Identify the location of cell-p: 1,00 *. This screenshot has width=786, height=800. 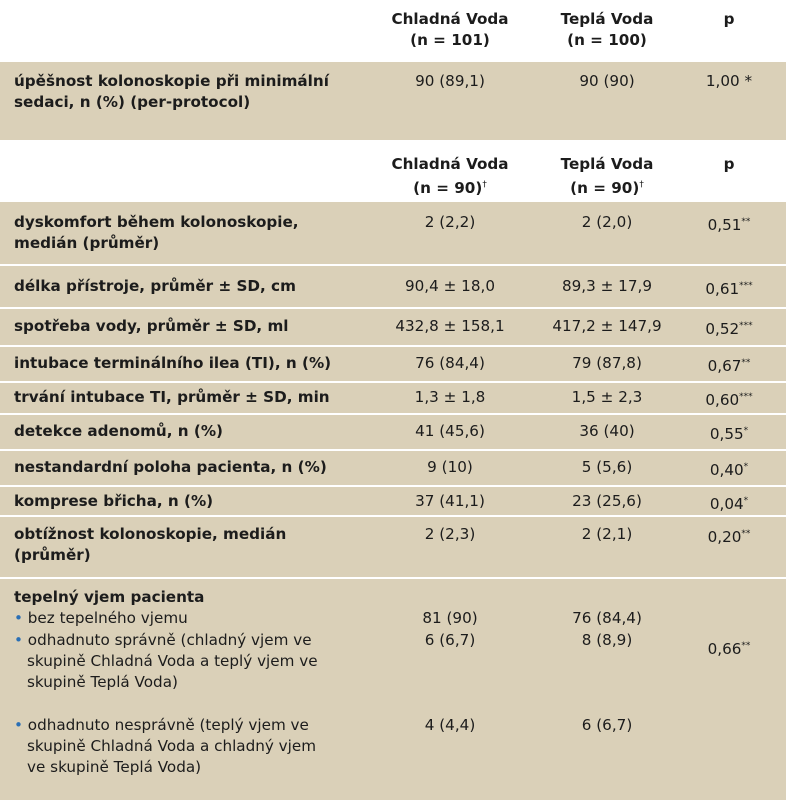
(729, 81).